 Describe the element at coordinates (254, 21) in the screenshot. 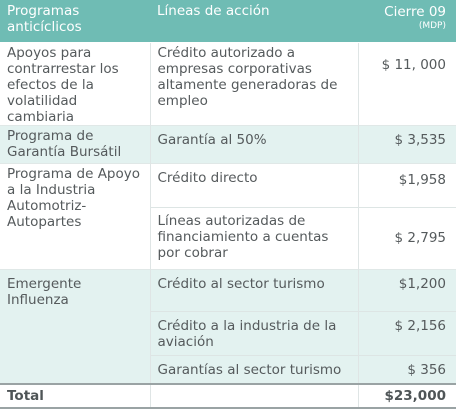

I see `header-lines: Líneas de acción` at that location.